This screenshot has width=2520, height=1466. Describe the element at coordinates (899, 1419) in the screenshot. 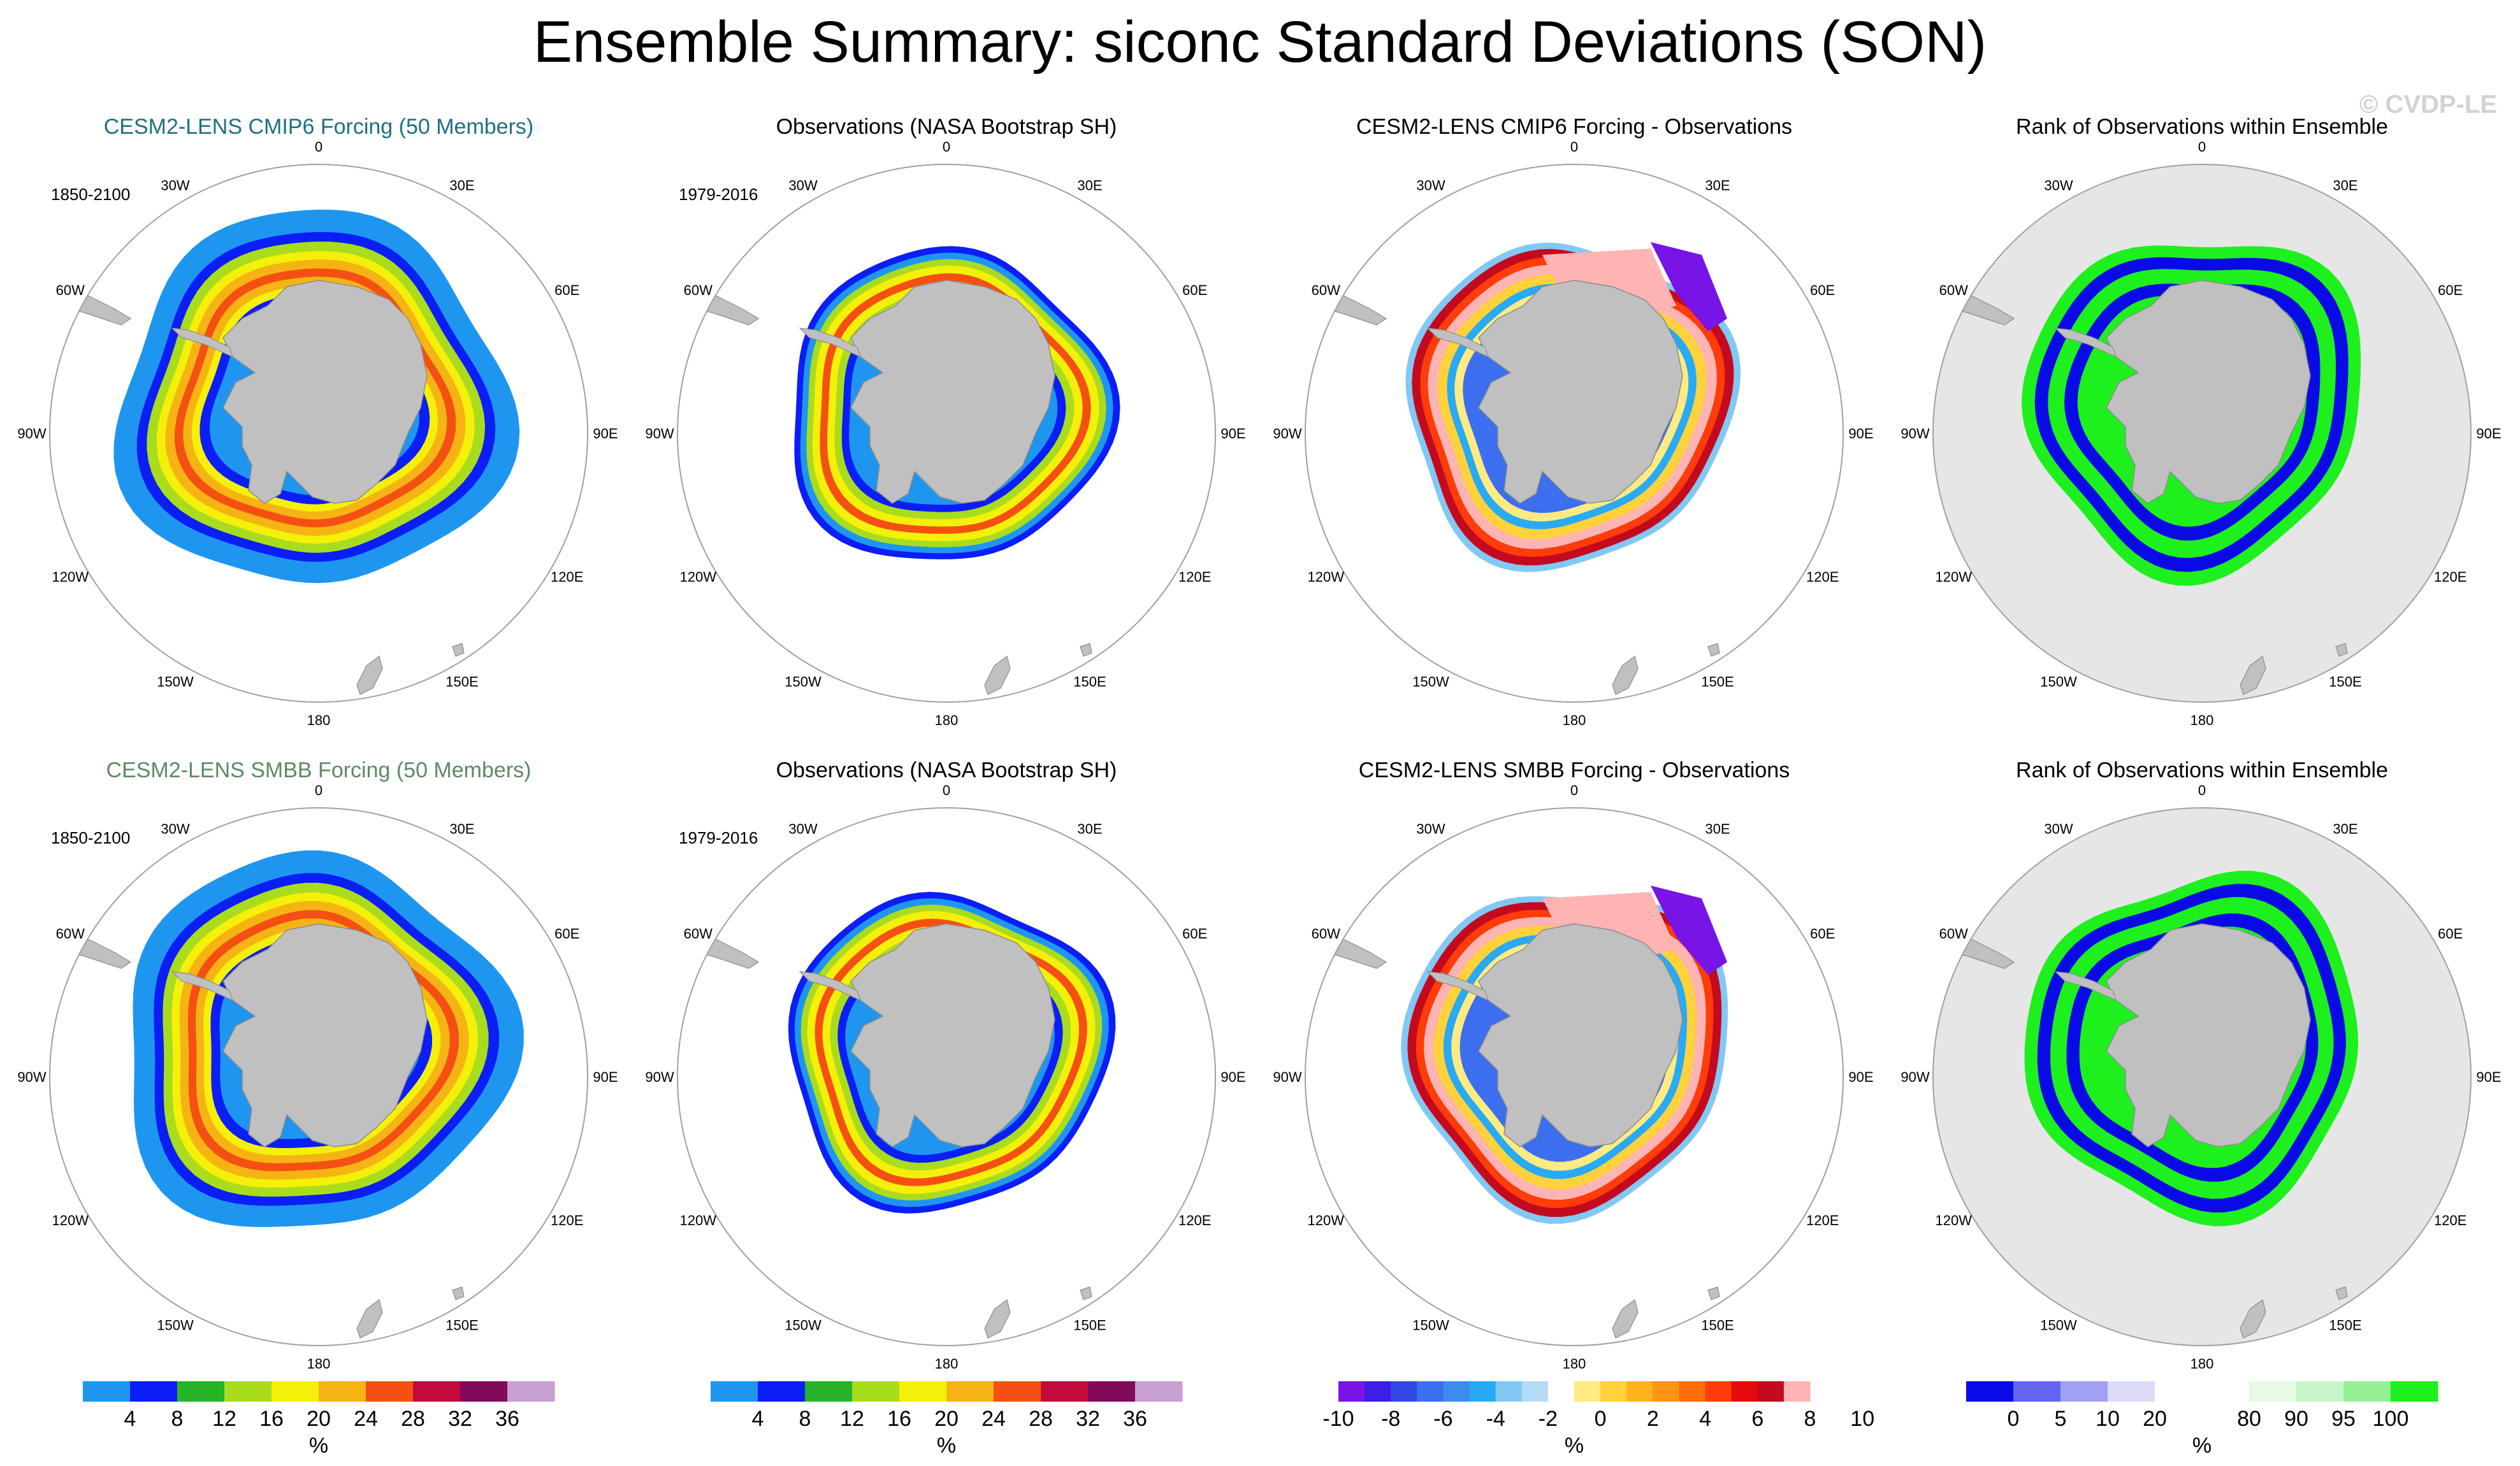

I see `colorbar-tick-label: 16` at that location.